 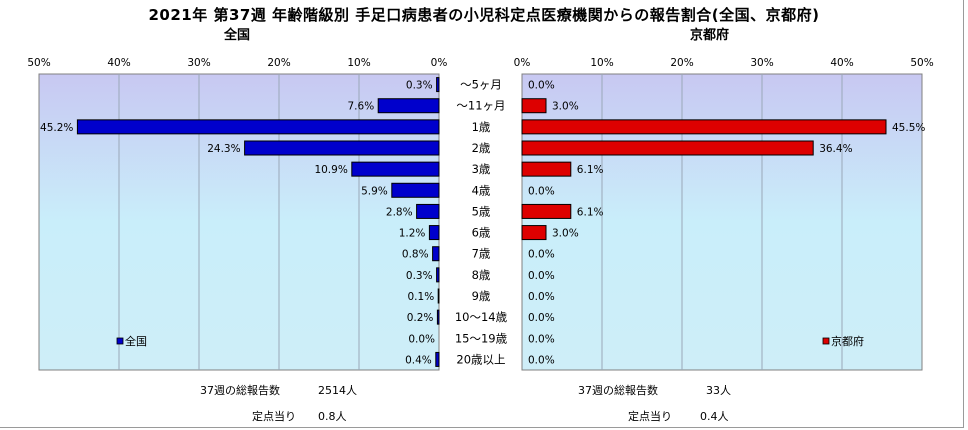 I want to click on category-label: 2歳, so click(x=481, y=148).